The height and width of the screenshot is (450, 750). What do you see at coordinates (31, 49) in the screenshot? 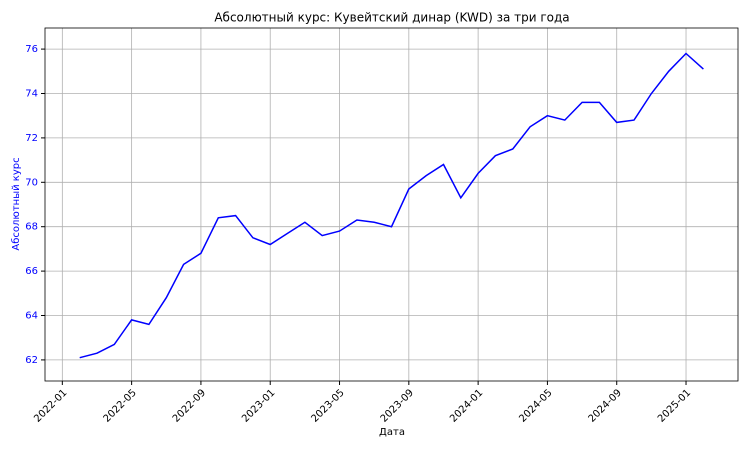
I see `y-tick-label: 76` at bounding box center [31, 49].